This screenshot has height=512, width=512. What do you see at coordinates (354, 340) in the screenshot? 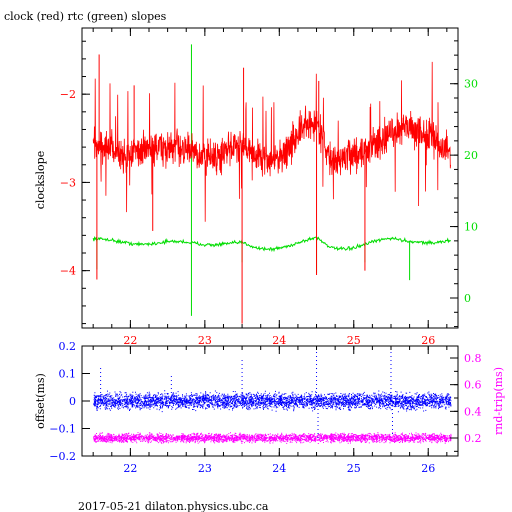
I see `slopes-xtick-label: 25` at bounding box center [354, 340].